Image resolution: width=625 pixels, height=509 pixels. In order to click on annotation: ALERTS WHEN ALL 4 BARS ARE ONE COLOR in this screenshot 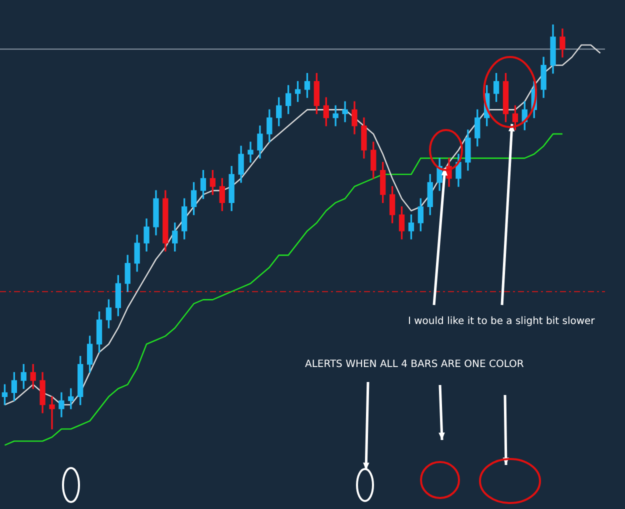, I will do `click(414, 364)`.